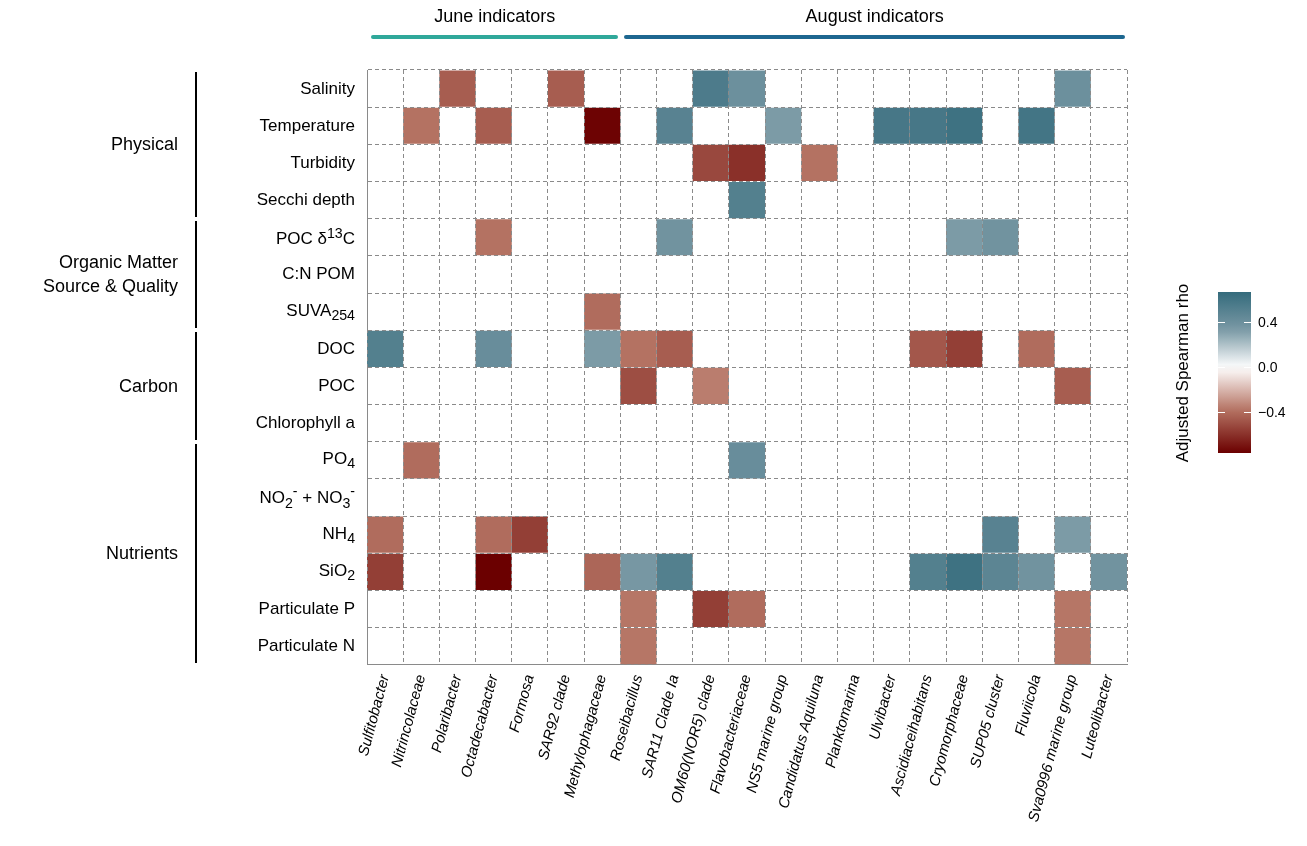 This screenshot has height=846, width=1307. I want to click on y-tick-label: Particulate N, so click(306, 646).